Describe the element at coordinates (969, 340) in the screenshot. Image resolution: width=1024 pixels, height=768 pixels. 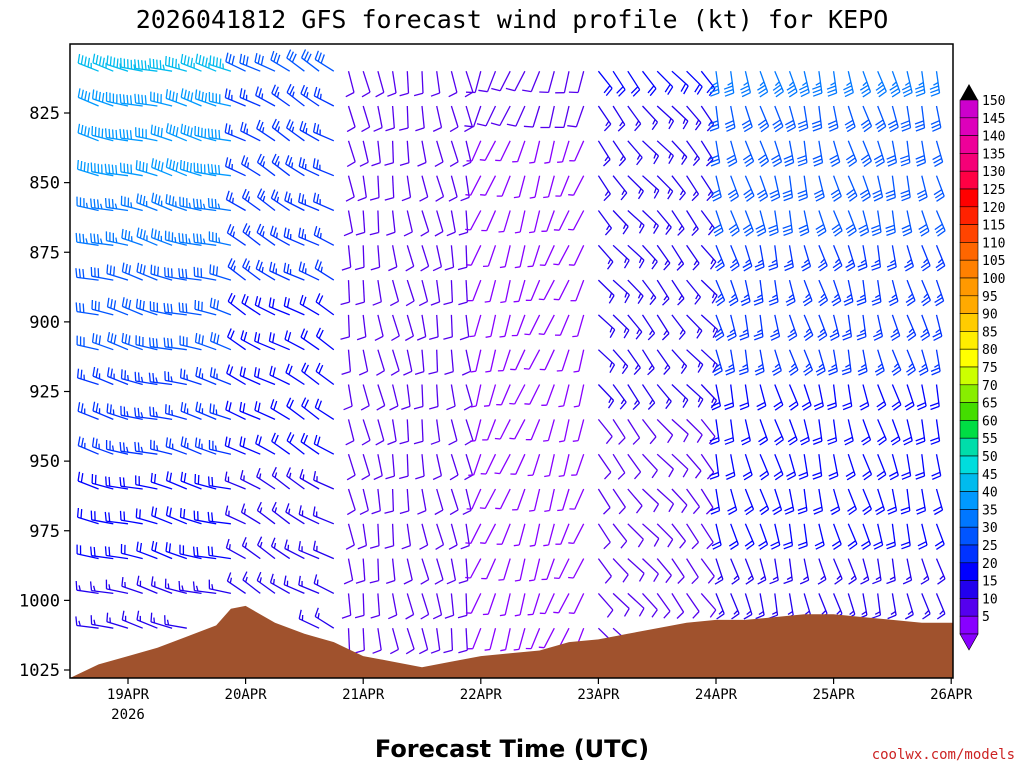
I see `colorbar-swatch` at that location.